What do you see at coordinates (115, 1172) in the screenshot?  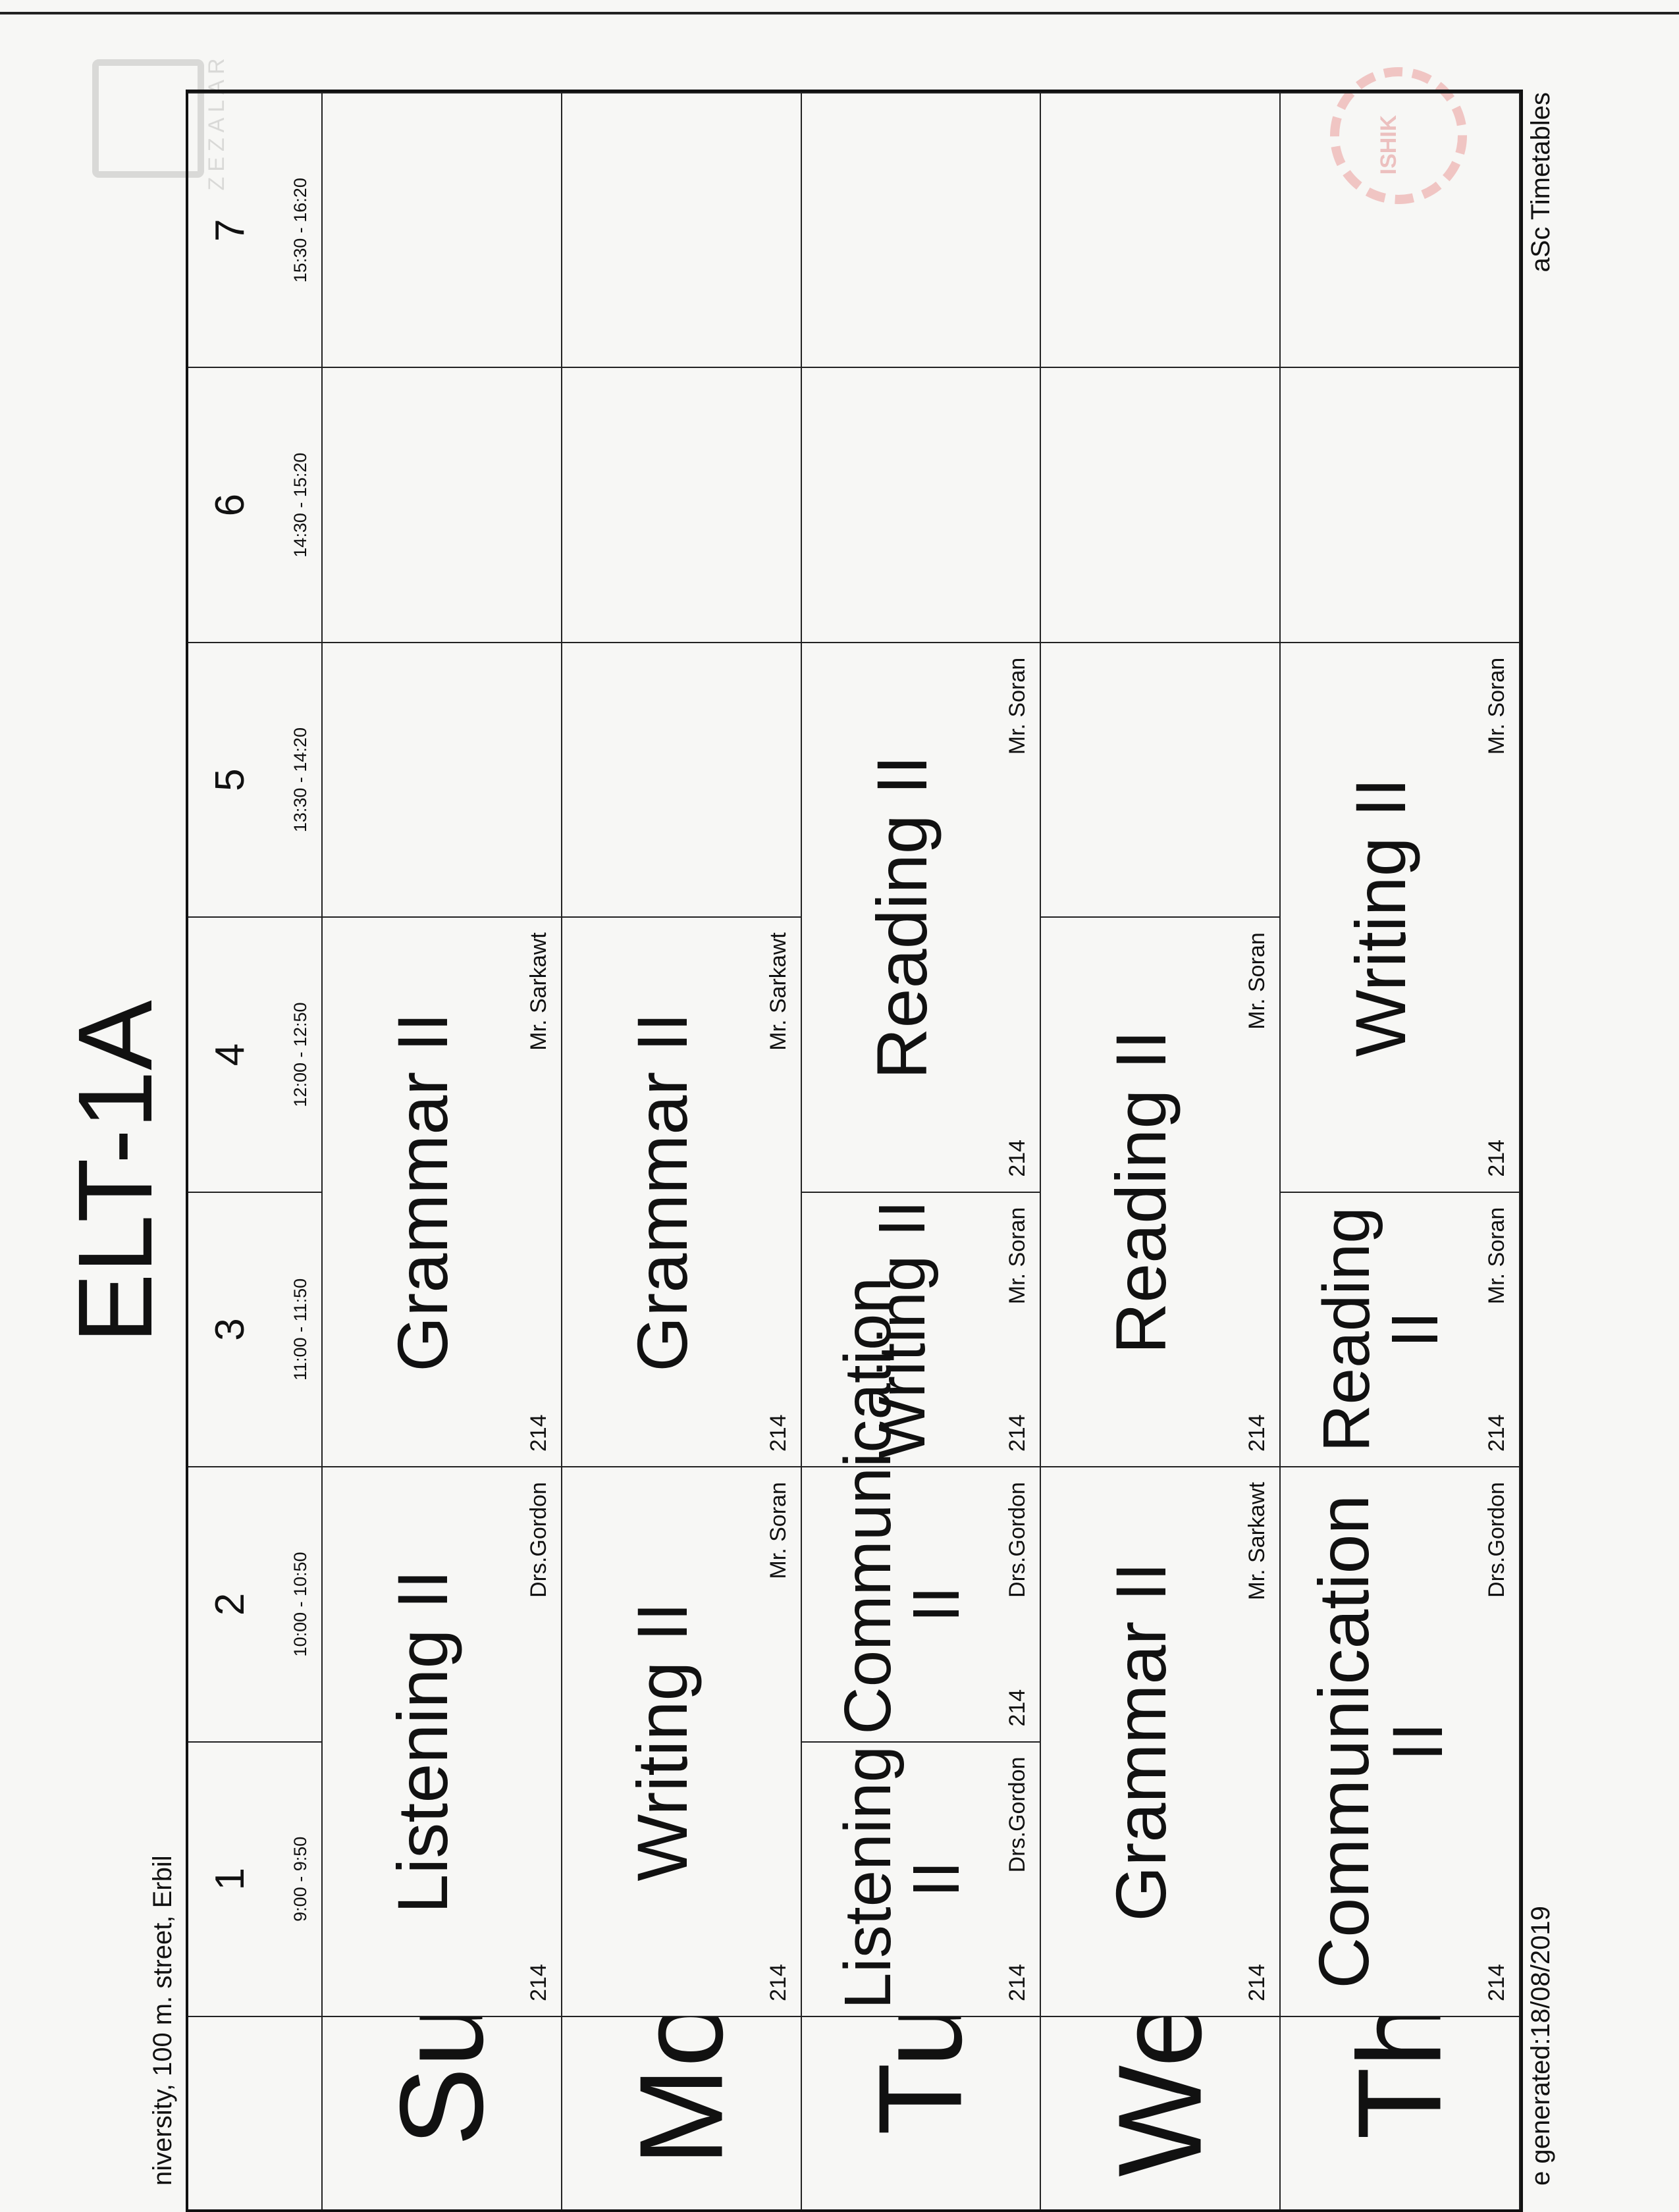 I see `page-title: ELT-1A` at bounding box center [115, 1172].